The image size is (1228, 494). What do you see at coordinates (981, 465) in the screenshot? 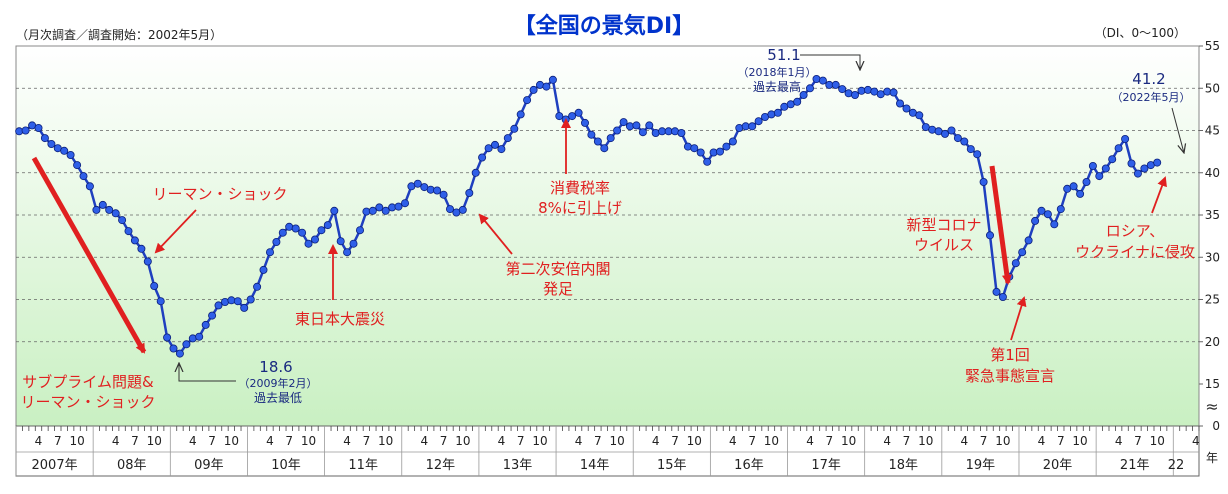
I see `year-label: 19年` at bounding box center [981, 465].